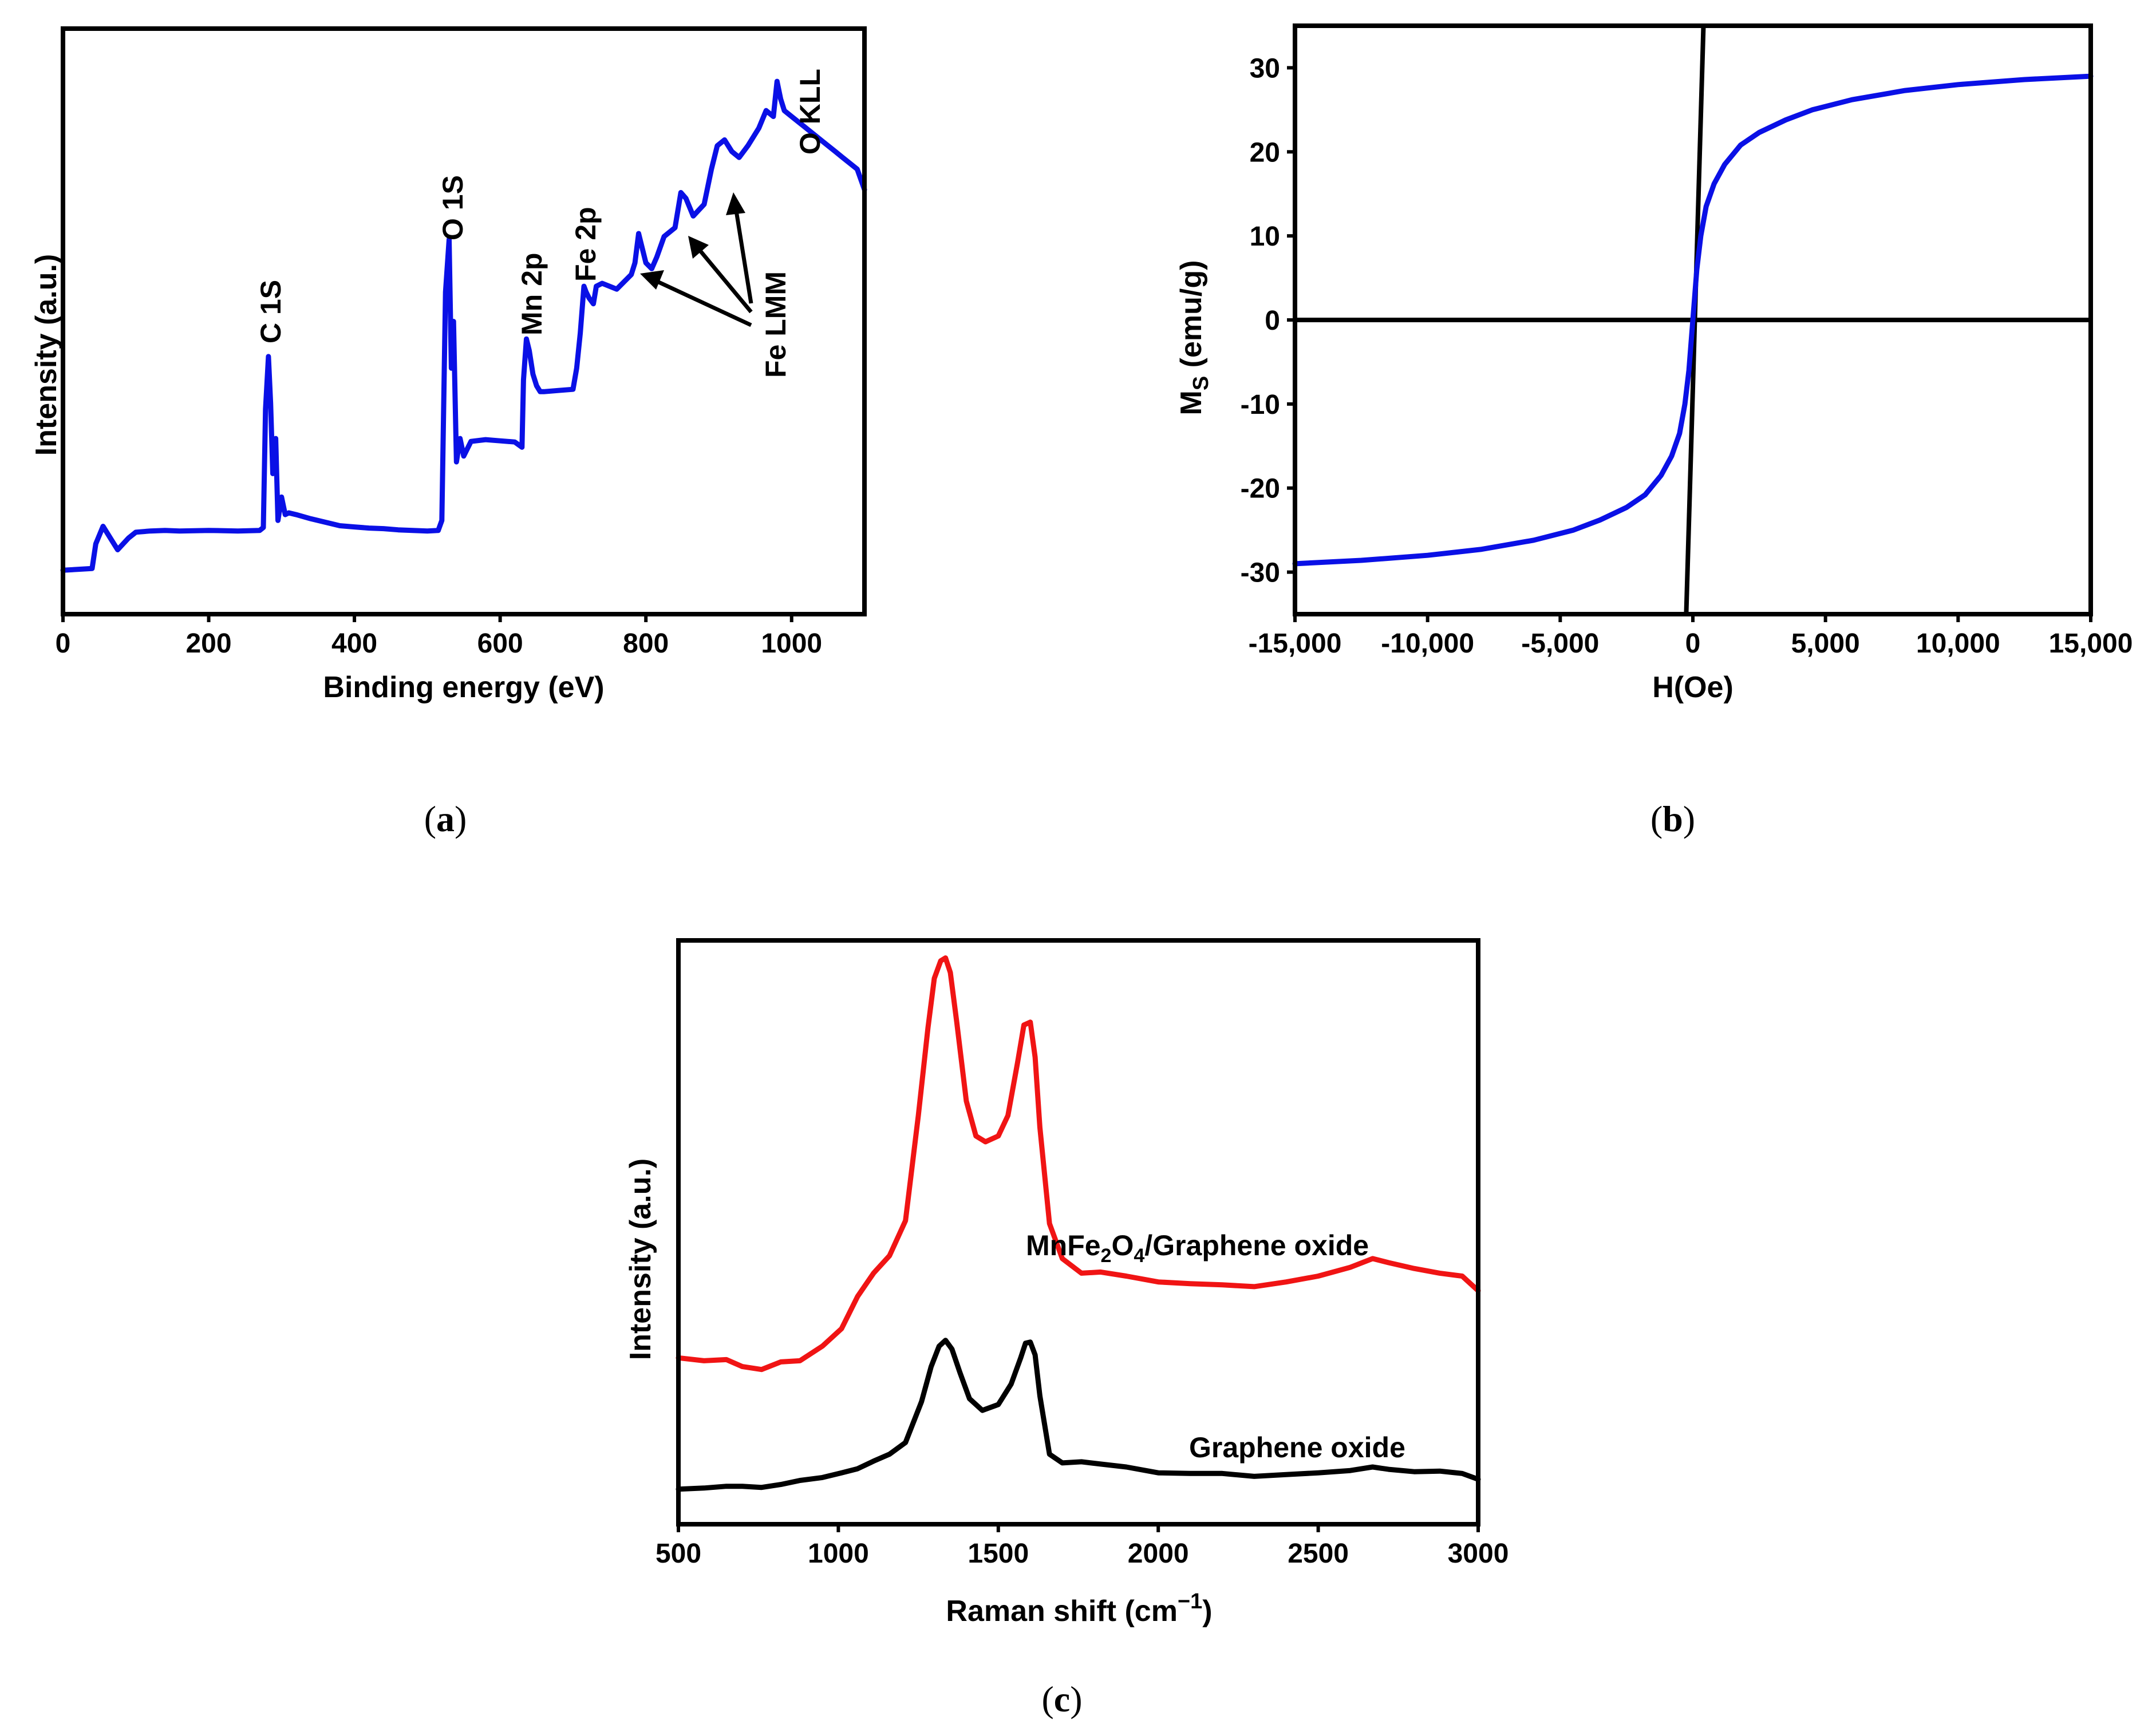 The image size is (2156, 1736). Describe the element at coordinates (776, 324) in the screenshot. I see `fe-lmm-peak-label: Fe LMM` at that location.